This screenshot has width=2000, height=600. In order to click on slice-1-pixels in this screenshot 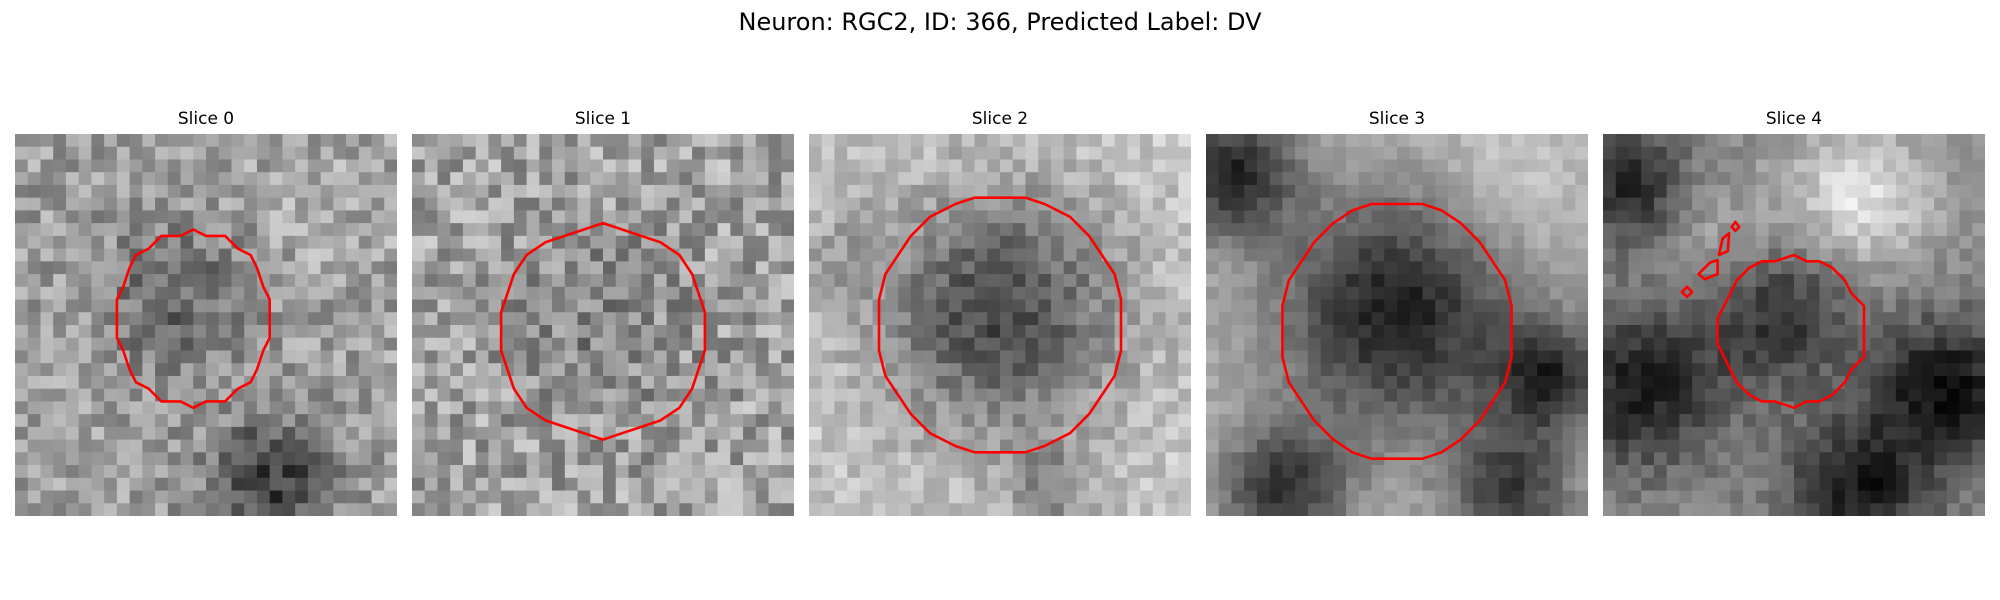, I will do `click(603, 325)`.